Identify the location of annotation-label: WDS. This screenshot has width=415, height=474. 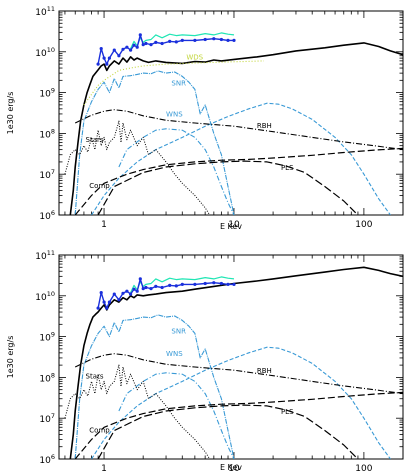
(194, 57).